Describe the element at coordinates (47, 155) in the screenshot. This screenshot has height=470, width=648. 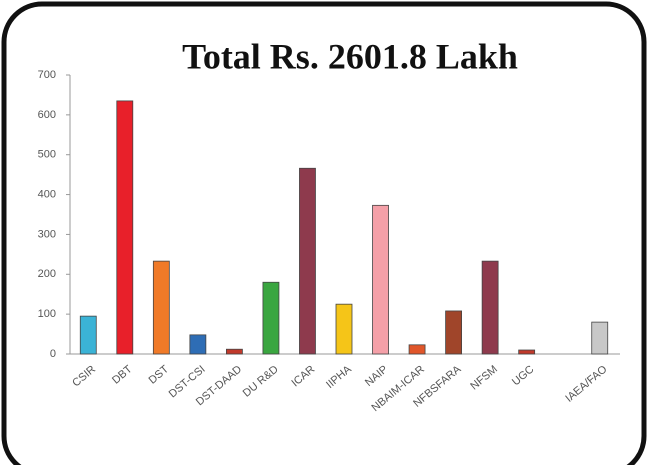
I see `y-tick-label: 500` at that location.